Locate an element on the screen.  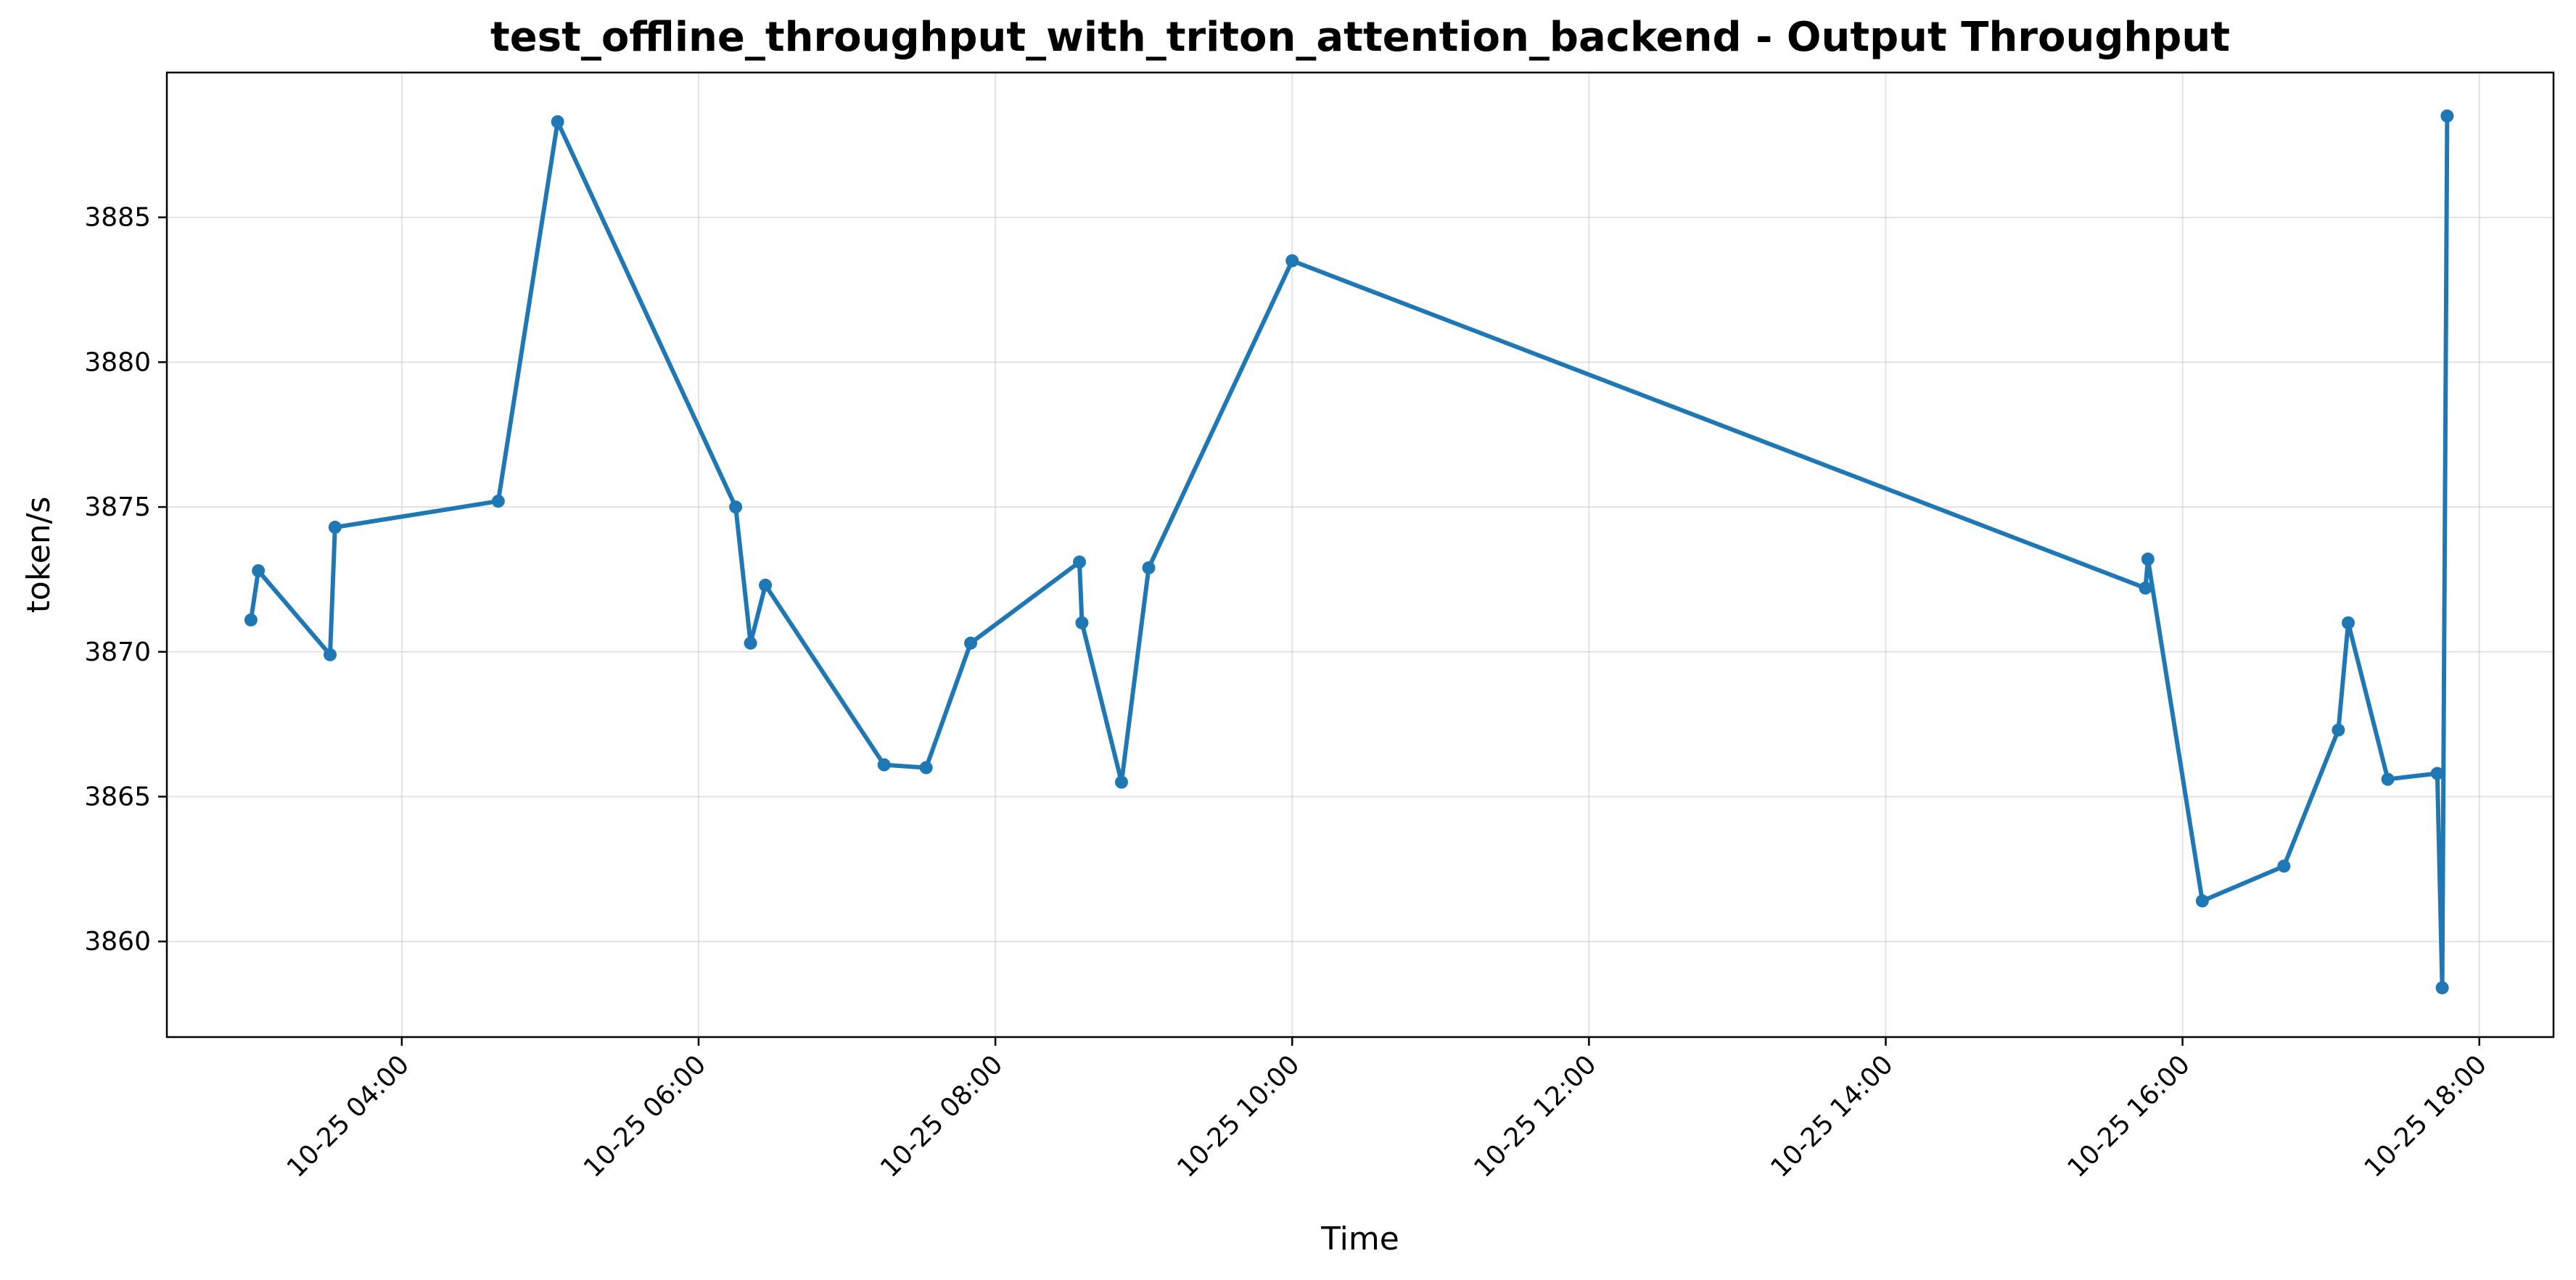
y-tick-label: 3860 is located at coordinates (117, 942).